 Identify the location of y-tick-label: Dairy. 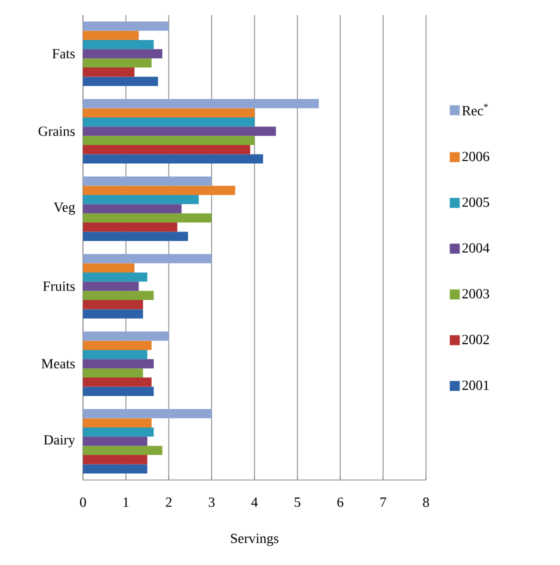
(60, 441).